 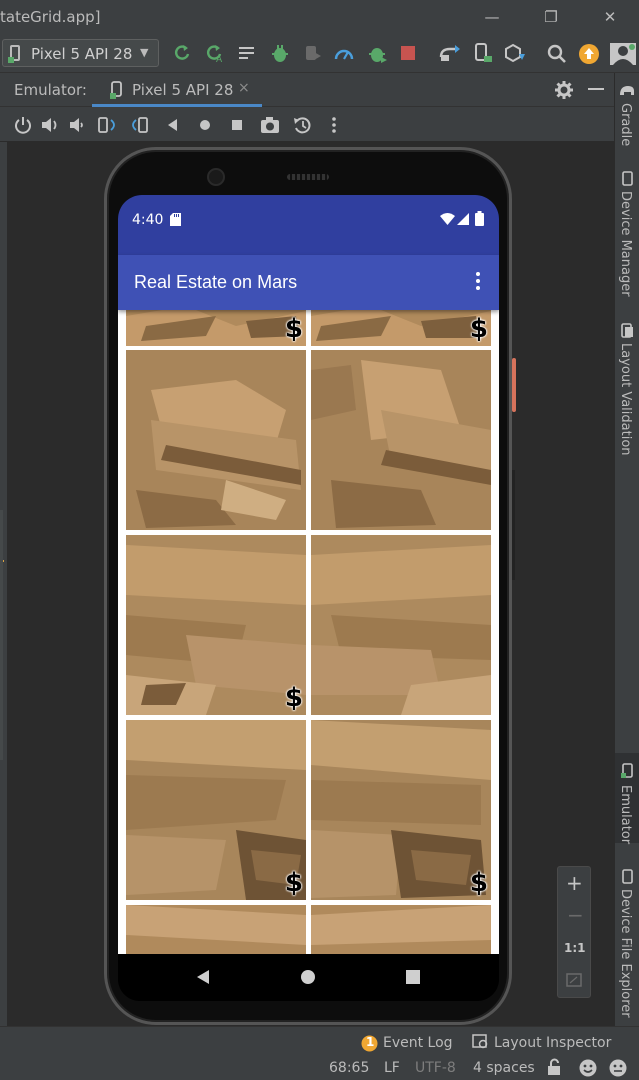 What do you see at coordinates (575, 915) in the screenshot?
I see `zoom-out-button: −` at bounding box center [575, 915].